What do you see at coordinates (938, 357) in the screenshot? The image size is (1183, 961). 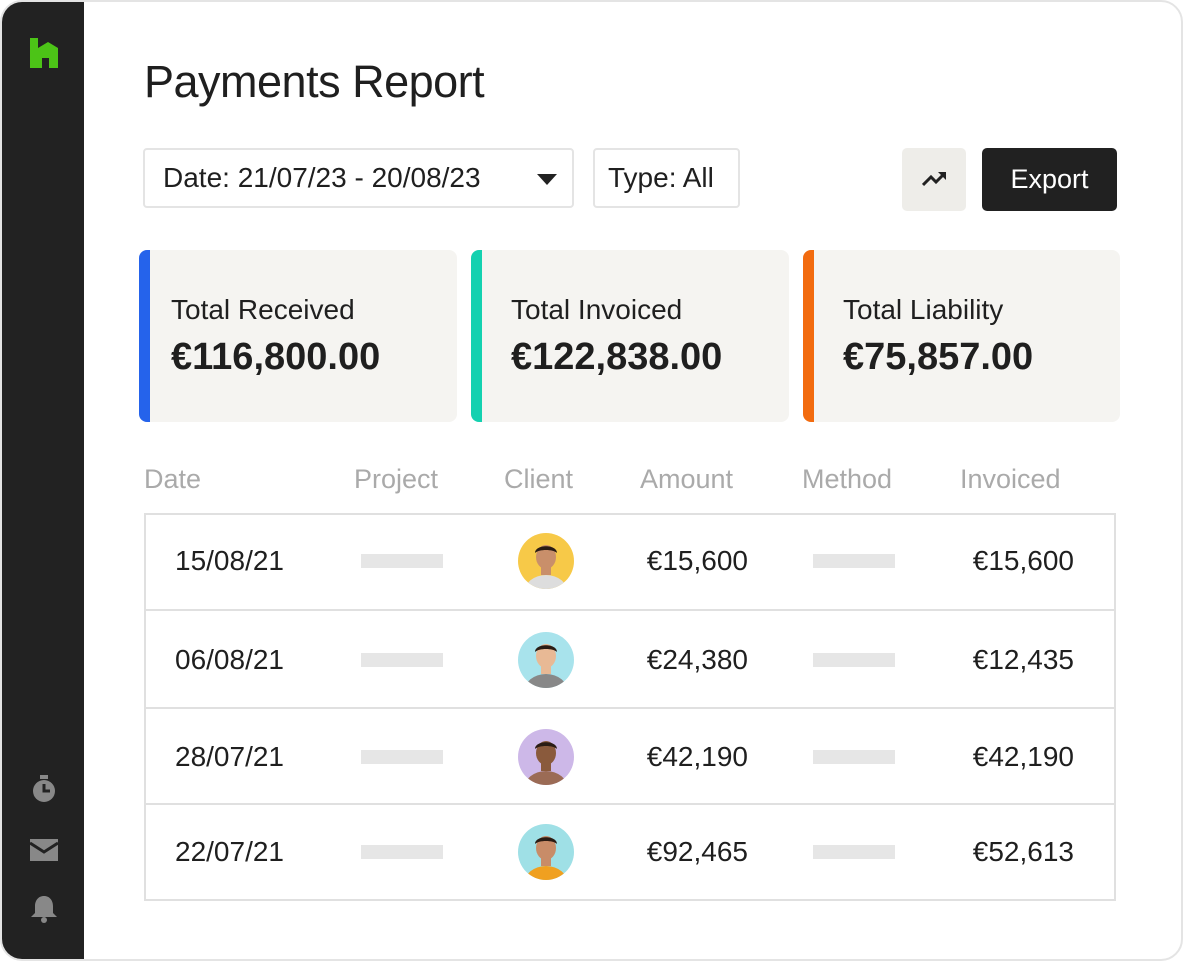 I see `card-value: €75,857.00` at bounding box center [938, 357].